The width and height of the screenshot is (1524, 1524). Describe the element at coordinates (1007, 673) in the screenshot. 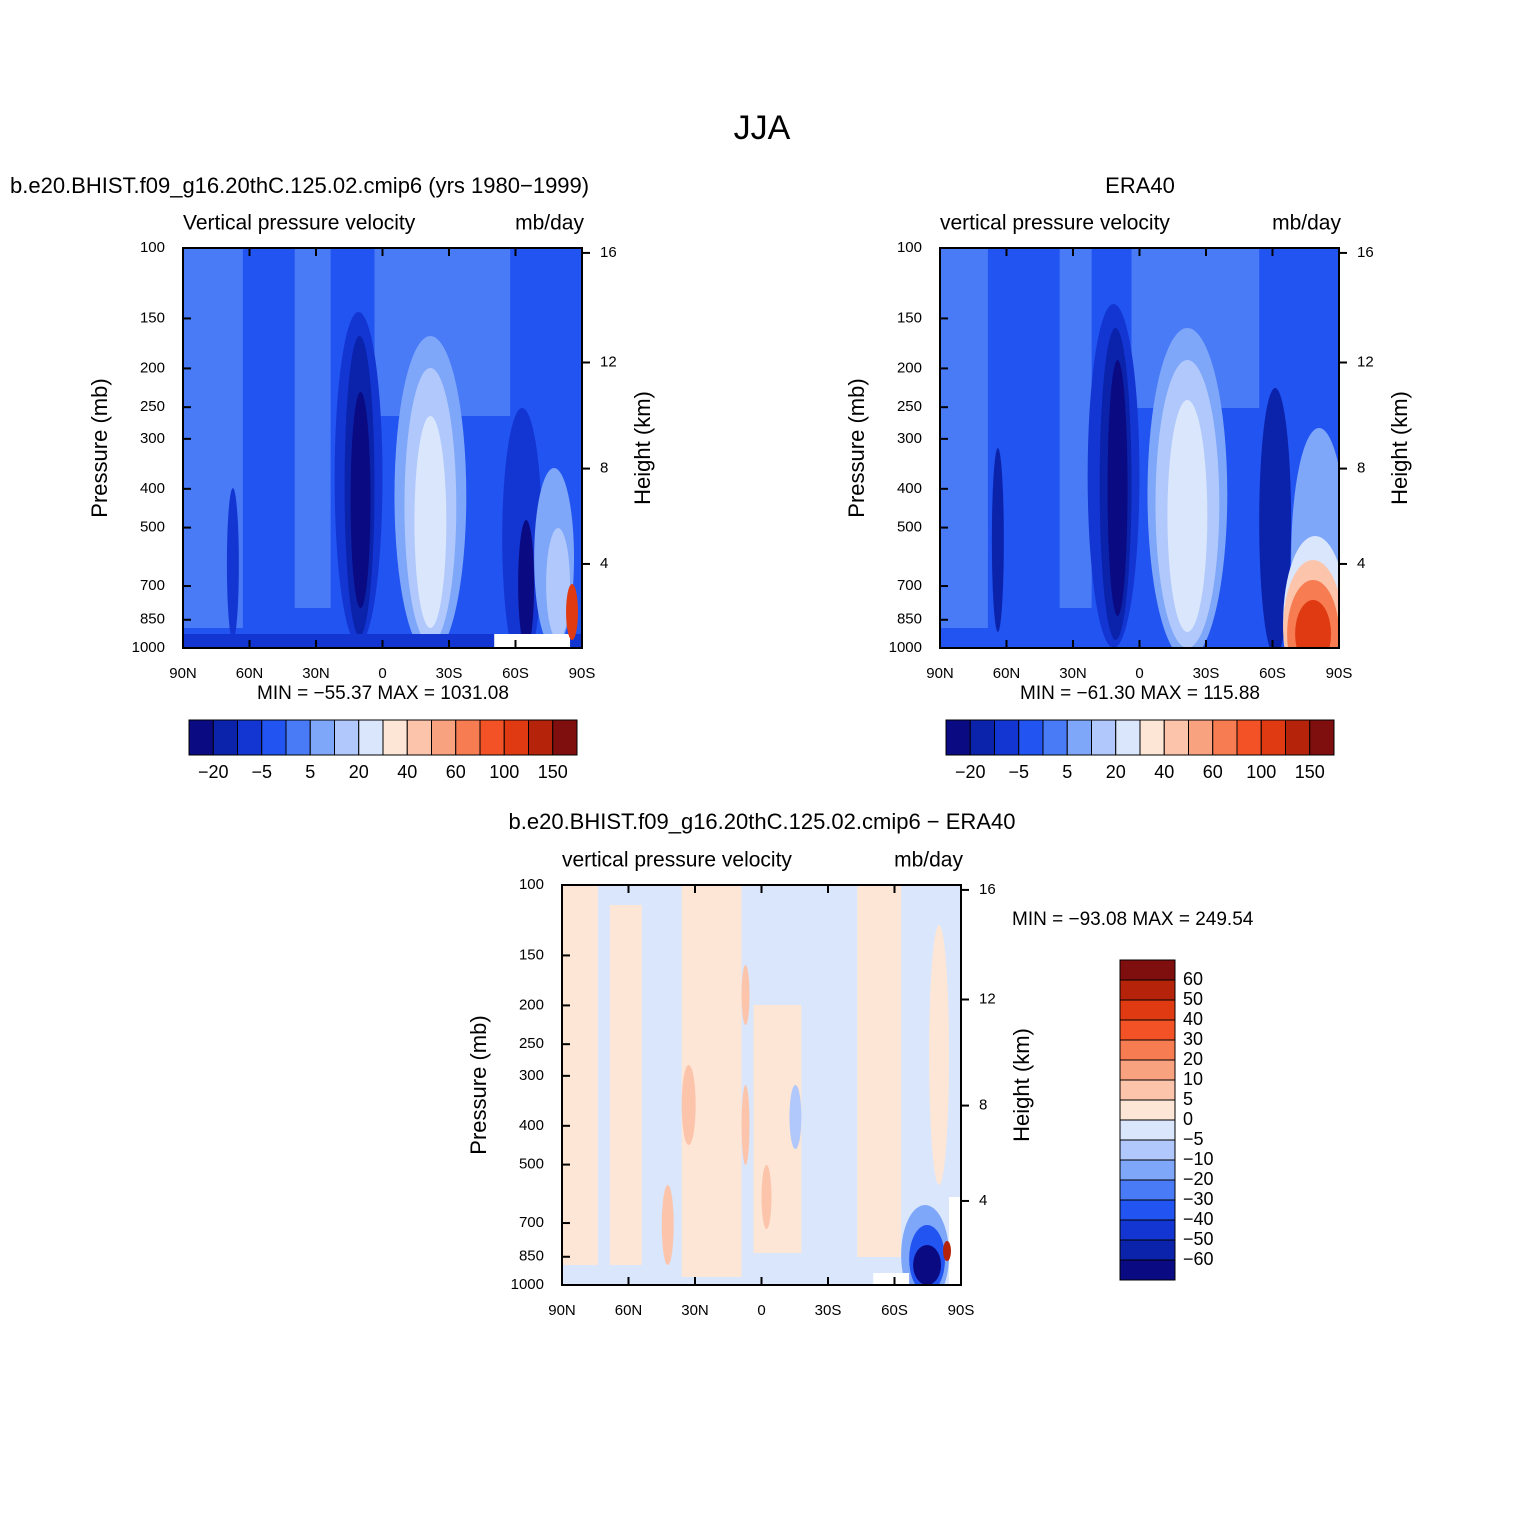

I see `x-tick-label: 60N` at that location.